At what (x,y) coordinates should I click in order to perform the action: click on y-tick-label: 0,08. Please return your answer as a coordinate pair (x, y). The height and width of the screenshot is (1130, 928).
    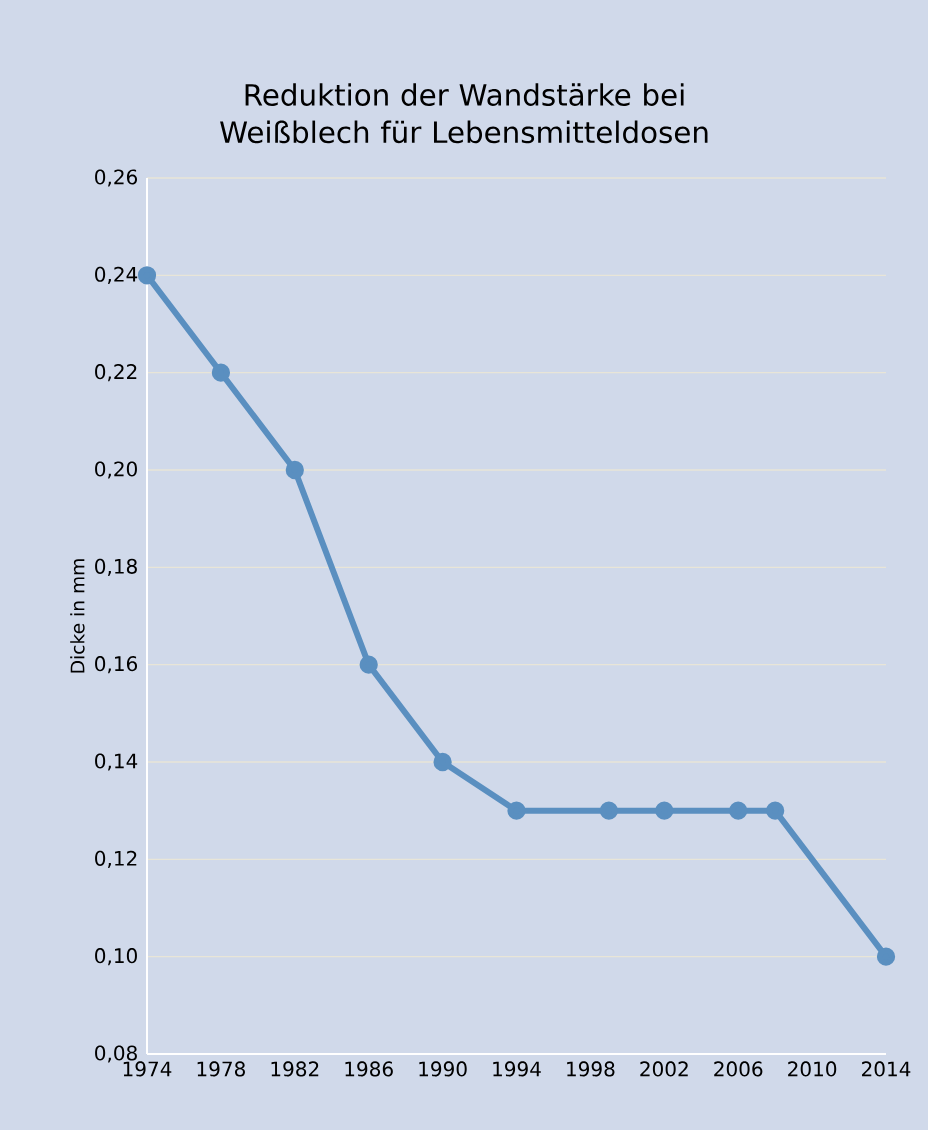
    Looking at the image, I should click on (116, 1054).